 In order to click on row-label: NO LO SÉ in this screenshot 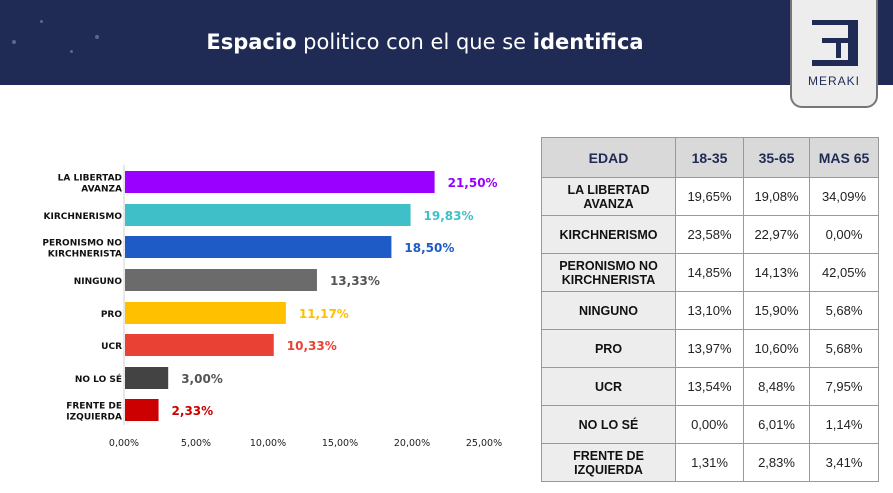, I will do `click(608, 424)`.